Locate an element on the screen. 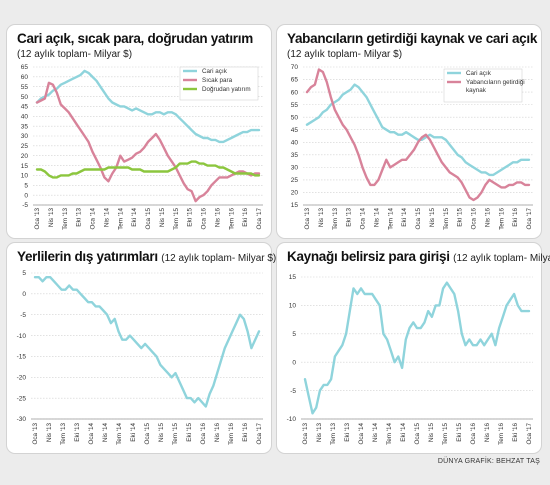 This screenshot has height=485, width=550. y-tick-label: -20 is located at coordinates (22, 377).